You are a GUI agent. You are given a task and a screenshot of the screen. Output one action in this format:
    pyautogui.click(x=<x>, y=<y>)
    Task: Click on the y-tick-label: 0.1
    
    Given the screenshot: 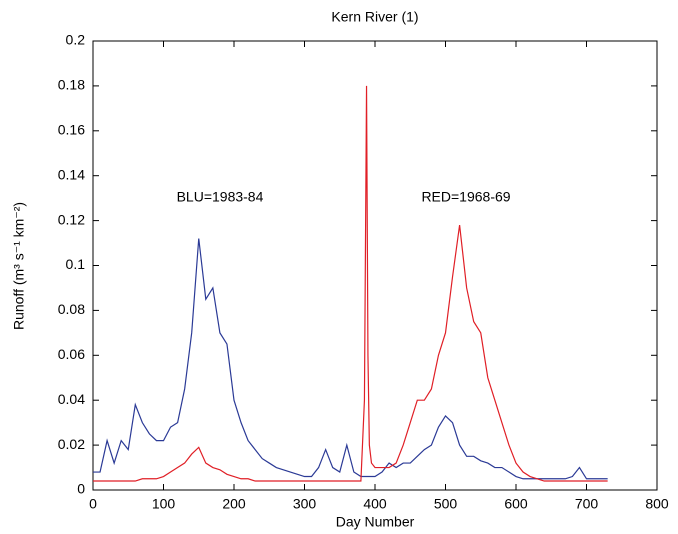 What is the action you would take?
    pyautogui.click(x=76, y=264)
    